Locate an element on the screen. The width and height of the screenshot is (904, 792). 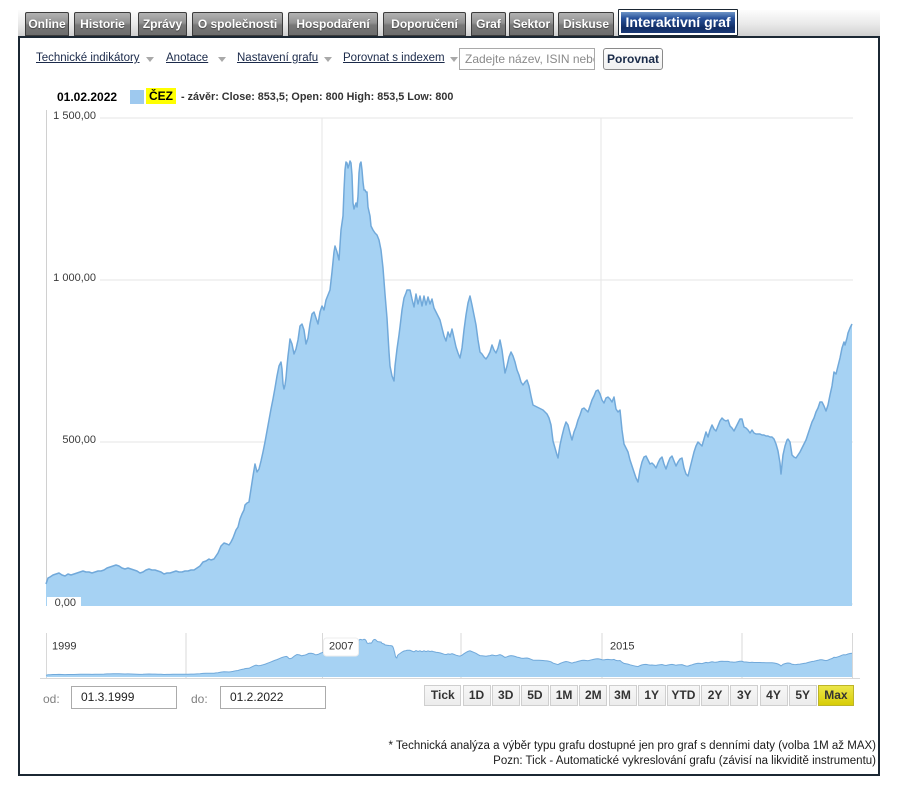
svg-text: 1 500,00 is located at coordinates (74, 116).